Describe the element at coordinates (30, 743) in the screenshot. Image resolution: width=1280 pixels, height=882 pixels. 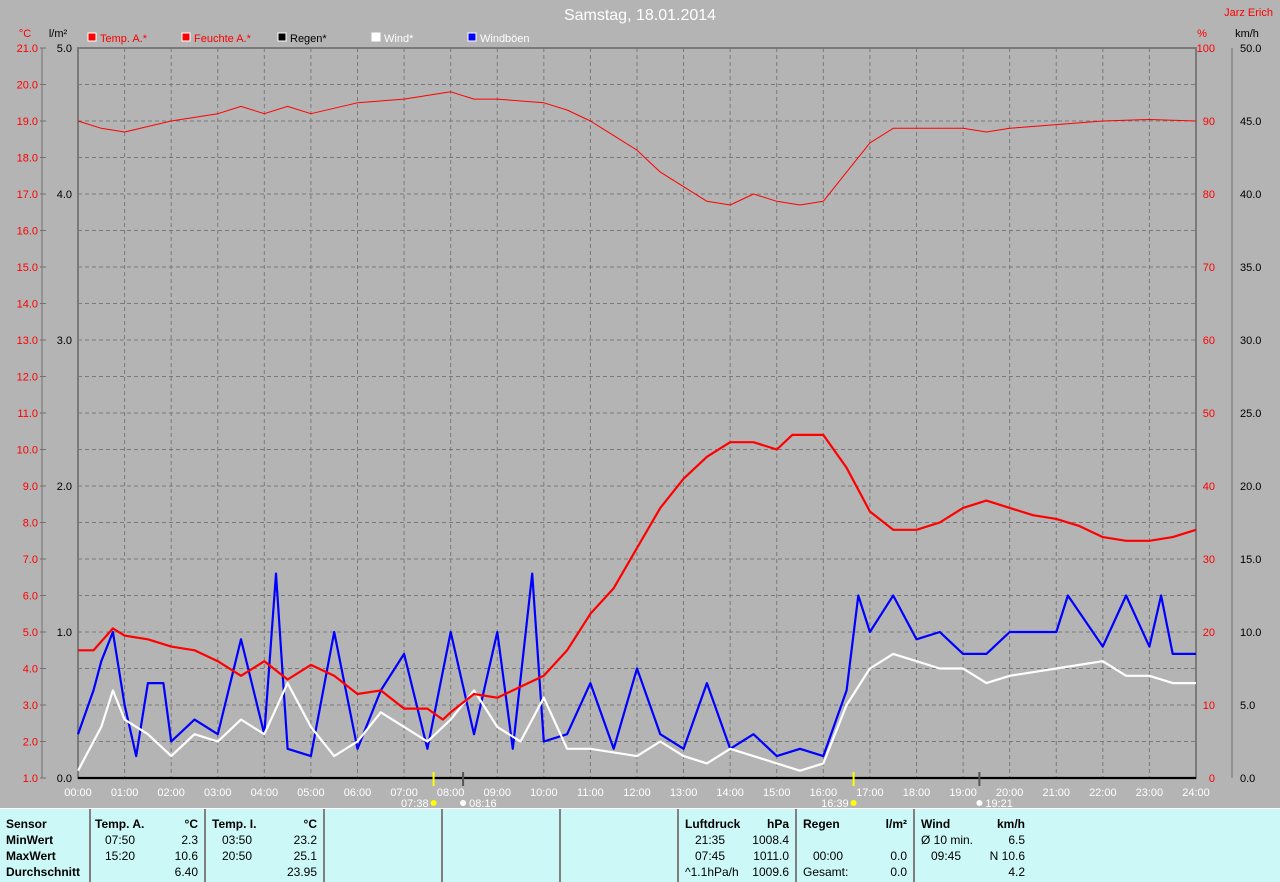
I see `temp-tick-label: 2.0` at that location.